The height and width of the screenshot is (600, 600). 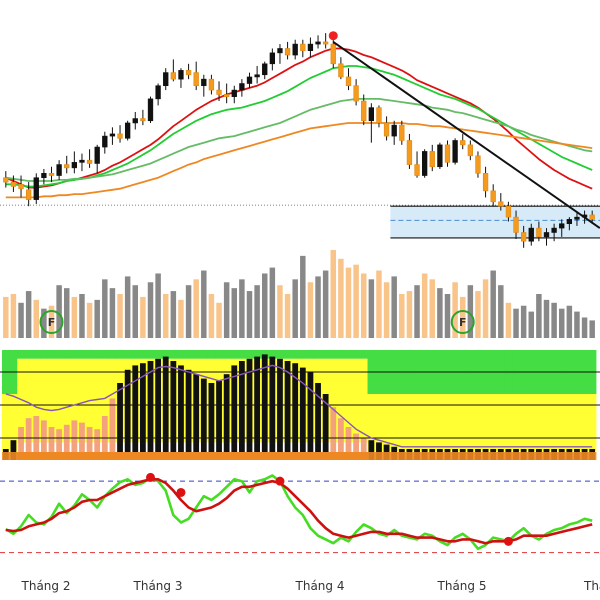 I want to click on x-tick-label: Tháng 4, so click(x=320, y=586).